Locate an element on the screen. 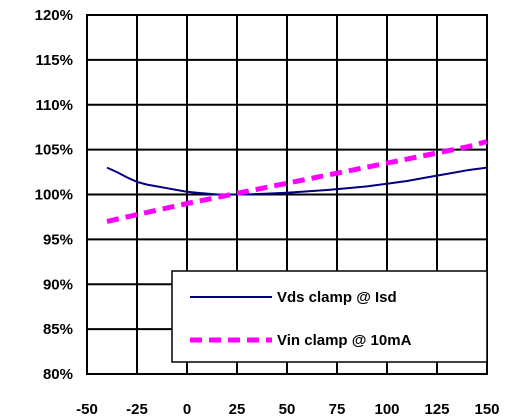 The height and width of the screenshot is (419, 507). legend-label-vds-clamp: Vds clamp @ Isd is located at coordinates (337, 297).